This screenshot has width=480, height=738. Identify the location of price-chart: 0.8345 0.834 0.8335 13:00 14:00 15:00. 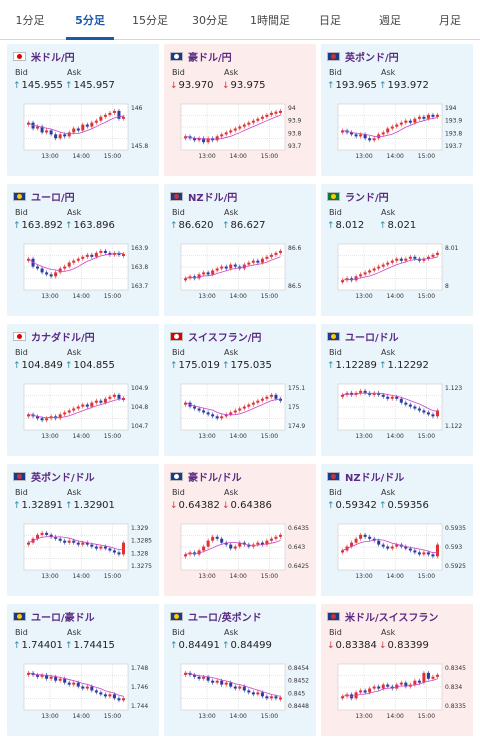
(397, 694).